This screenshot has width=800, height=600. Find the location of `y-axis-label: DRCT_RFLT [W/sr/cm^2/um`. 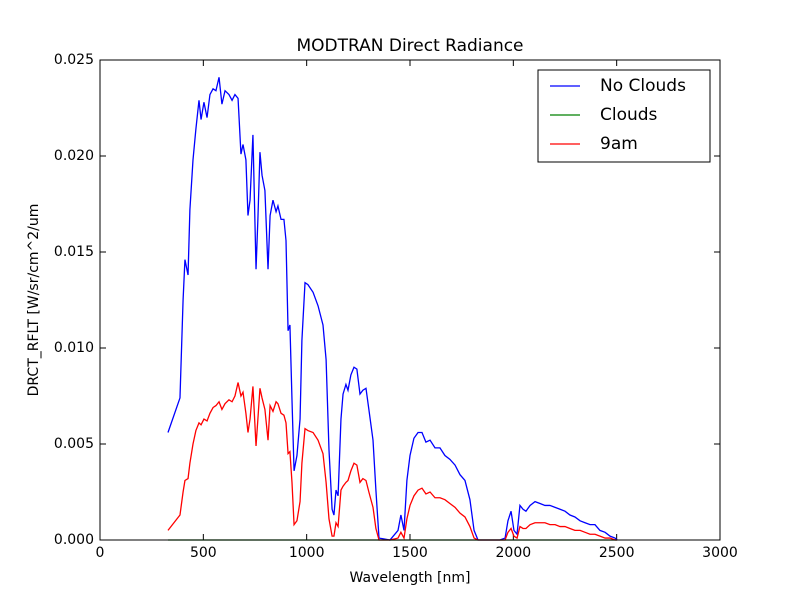

y-axis-label: DRCT_RFLT [W/sr/cm^2/um is located at coordinates (34, 300).